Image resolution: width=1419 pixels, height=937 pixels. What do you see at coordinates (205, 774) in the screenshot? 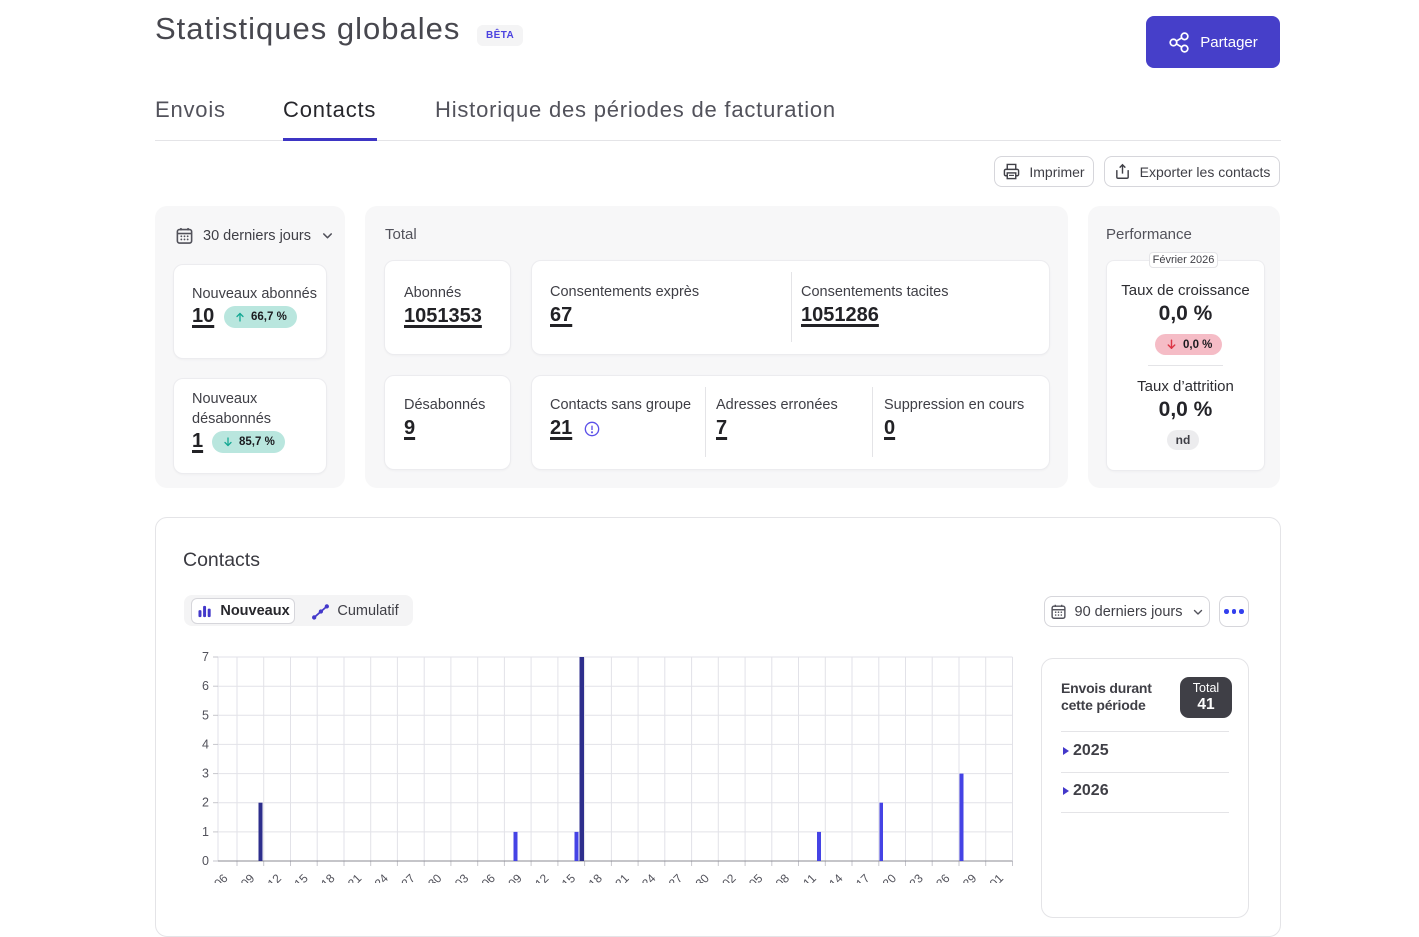
I see `svg-text: 3` at bounding box center [205, 774].